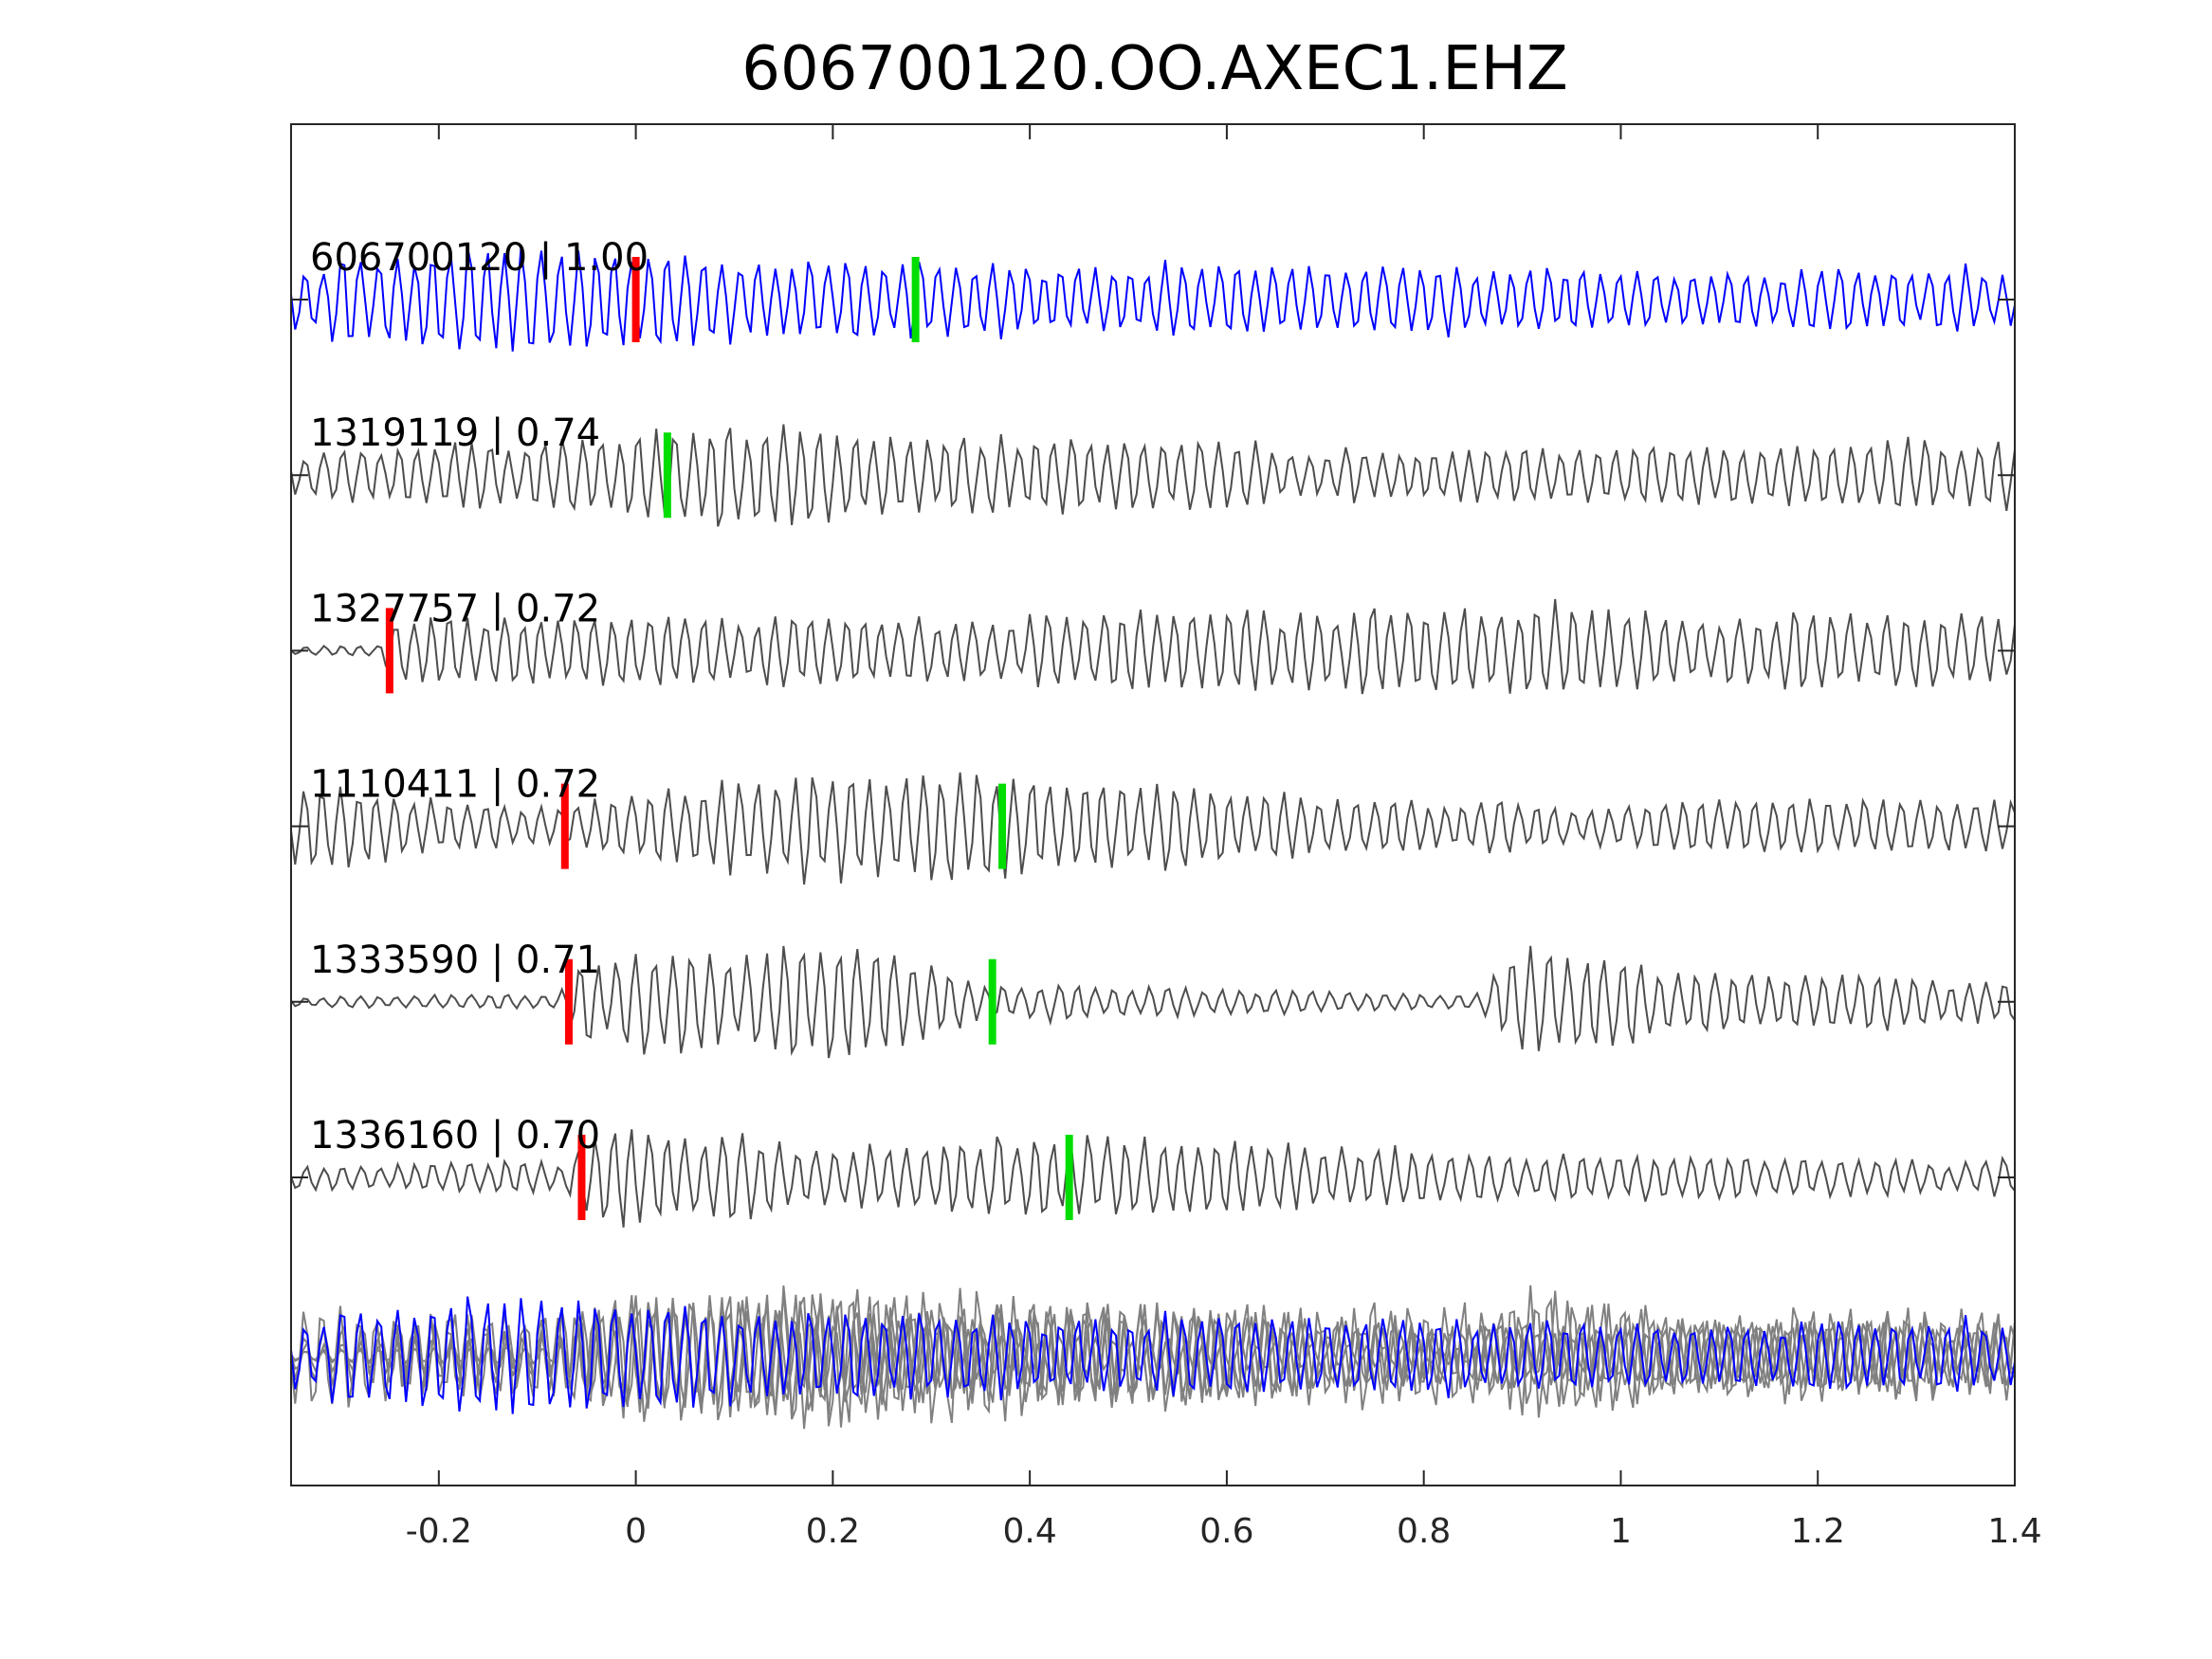  I want to click on x-tick-label-6: 1, so click(1621, 1531).